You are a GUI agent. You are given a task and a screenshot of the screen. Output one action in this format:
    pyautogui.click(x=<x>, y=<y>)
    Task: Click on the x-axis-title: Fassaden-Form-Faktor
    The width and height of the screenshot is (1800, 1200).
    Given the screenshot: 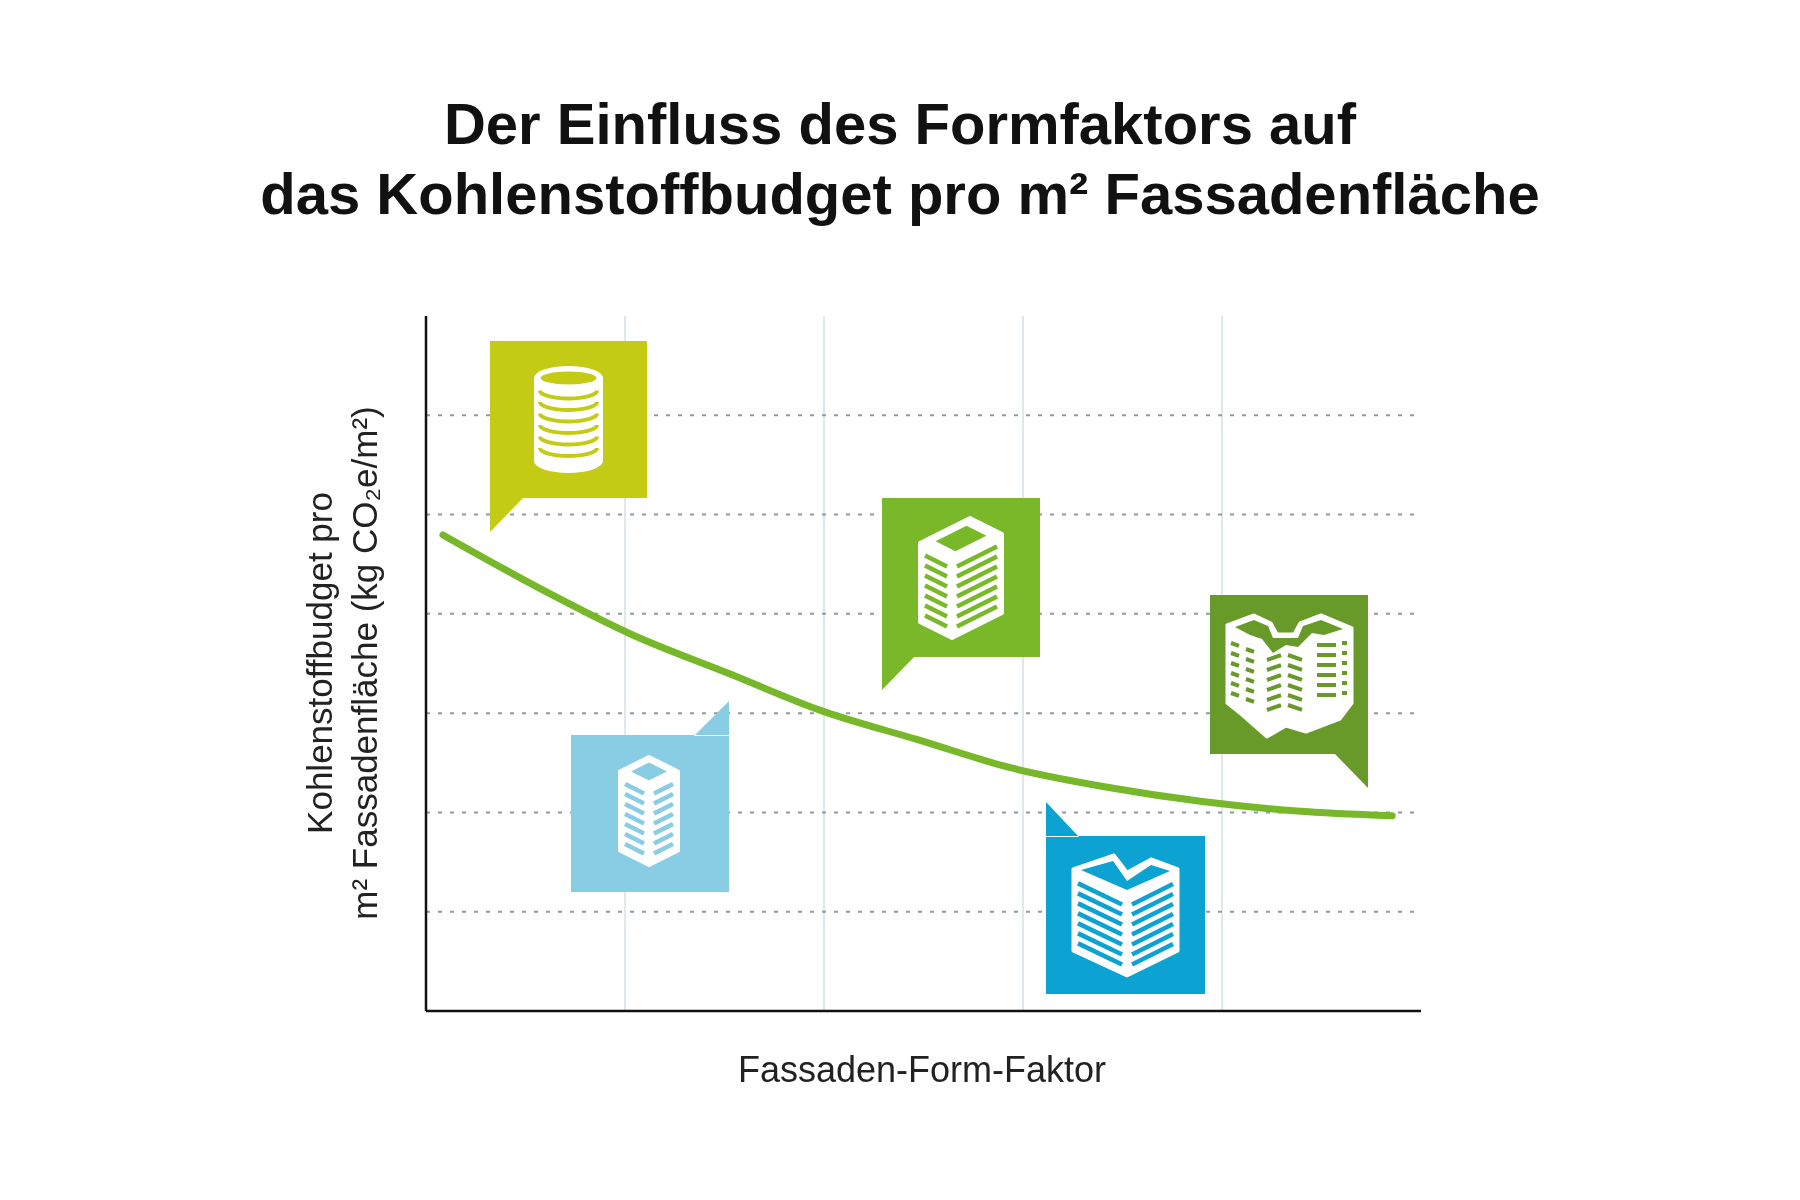 What is the action you would take?
    pyautogui.click(x=922, y=1069)
    